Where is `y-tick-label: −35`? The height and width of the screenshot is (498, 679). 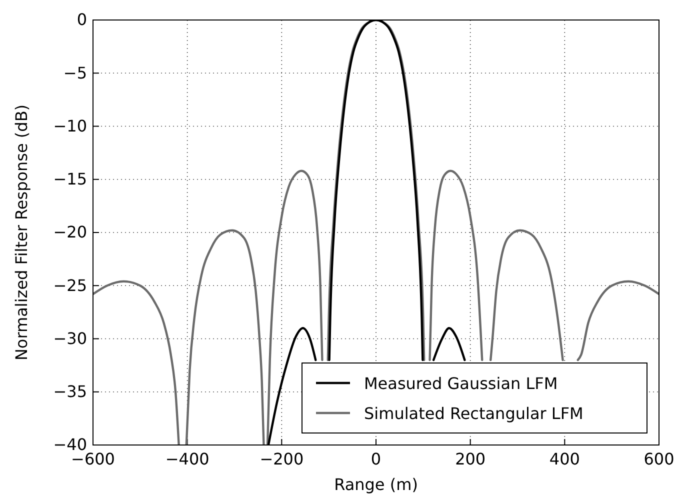 y-tick-label: −35 is located at coordinates (70, 391).